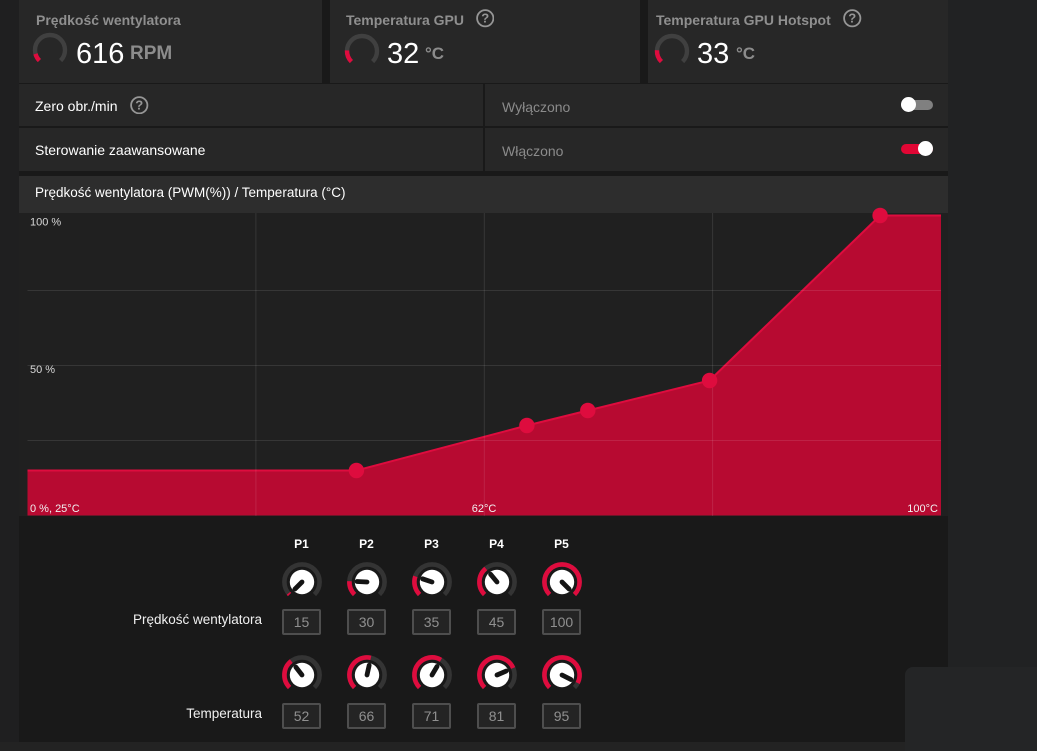 This screenshot has width=1037, height=751. Describe the element at coordinates (55, 509) in the screenshot. I see `svg-text: 0 %, 25°C` at that location.